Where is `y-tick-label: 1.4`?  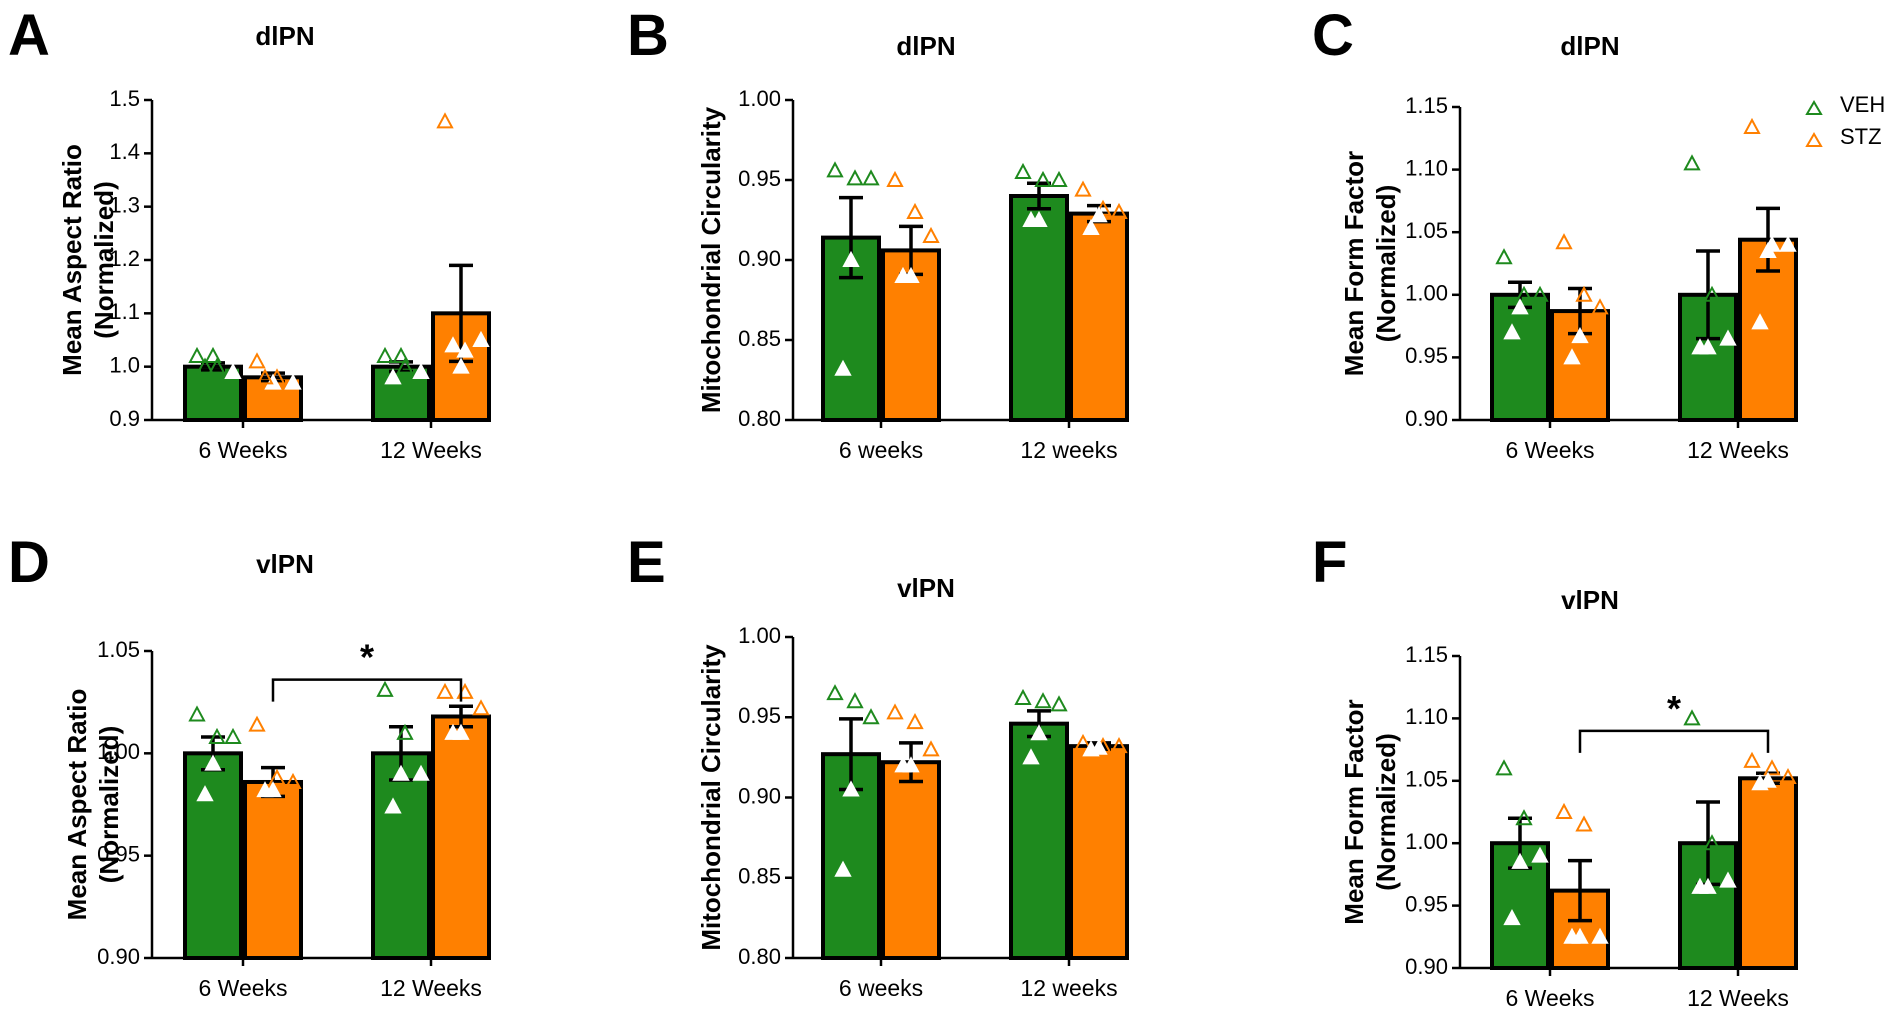
y-tick-label: 1.4 is located at coordinates (124, 151).